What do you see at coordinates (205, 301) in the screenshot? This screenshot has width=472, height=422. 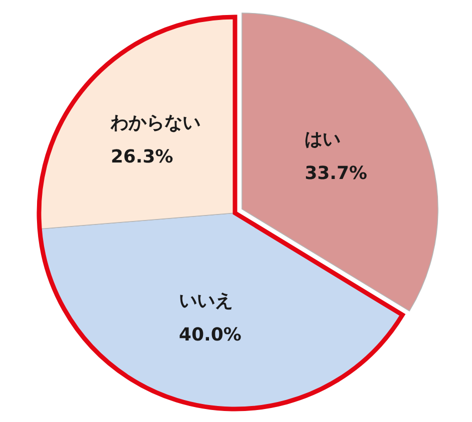 I see `slice-label: いいえ` at bounding box center [205, 301].